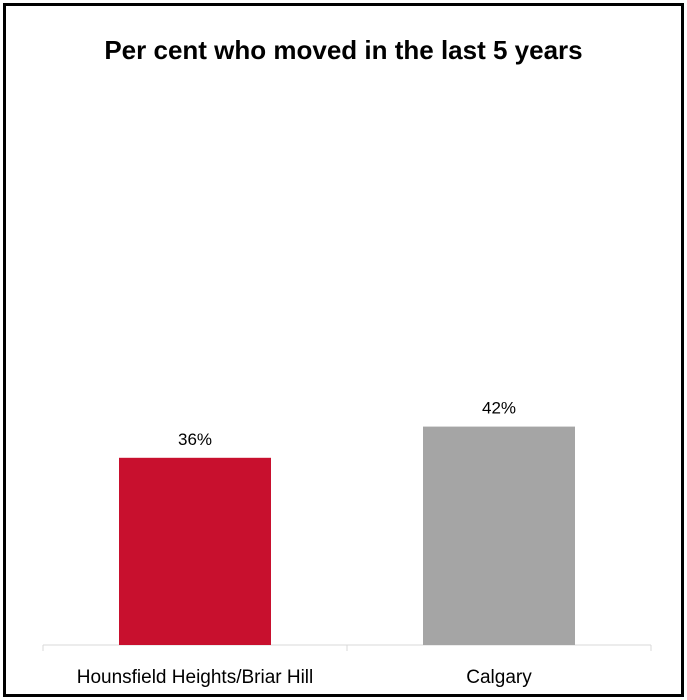  What do you see at coordinates (343, 50) in the screenshot?
I see `chart-title: Per cent who moved in the last 5 years` at bounding box center [343, 50].